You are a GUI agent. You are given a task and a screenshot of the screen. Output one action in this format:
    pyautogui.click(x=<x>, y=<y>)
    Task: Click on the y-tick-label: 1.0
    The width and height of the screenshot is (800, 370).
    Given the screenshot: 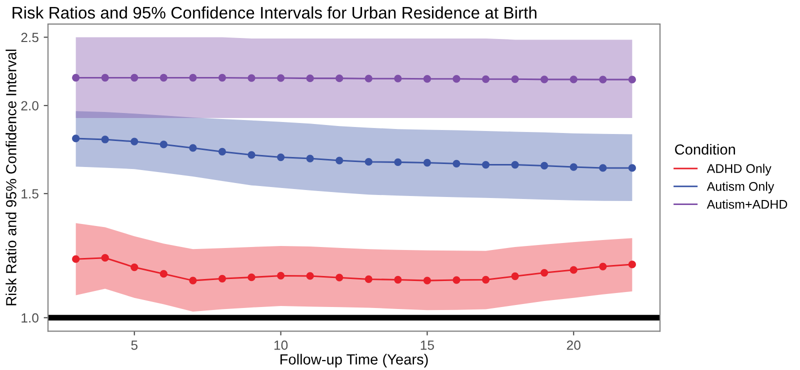 What is the action you would take?
    pyautogui.click(x=30, y=318)
    